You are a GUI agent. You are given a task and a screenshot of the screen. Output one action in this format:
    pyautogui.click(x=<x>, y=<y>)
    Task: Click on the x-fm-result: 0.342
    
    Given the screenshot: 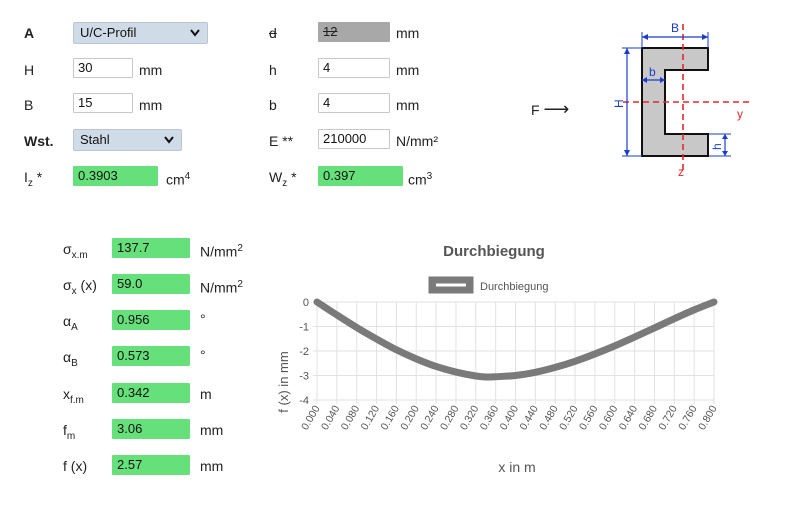 What is the action you would take?
    pyautogui.click(x=151, y=393)
    